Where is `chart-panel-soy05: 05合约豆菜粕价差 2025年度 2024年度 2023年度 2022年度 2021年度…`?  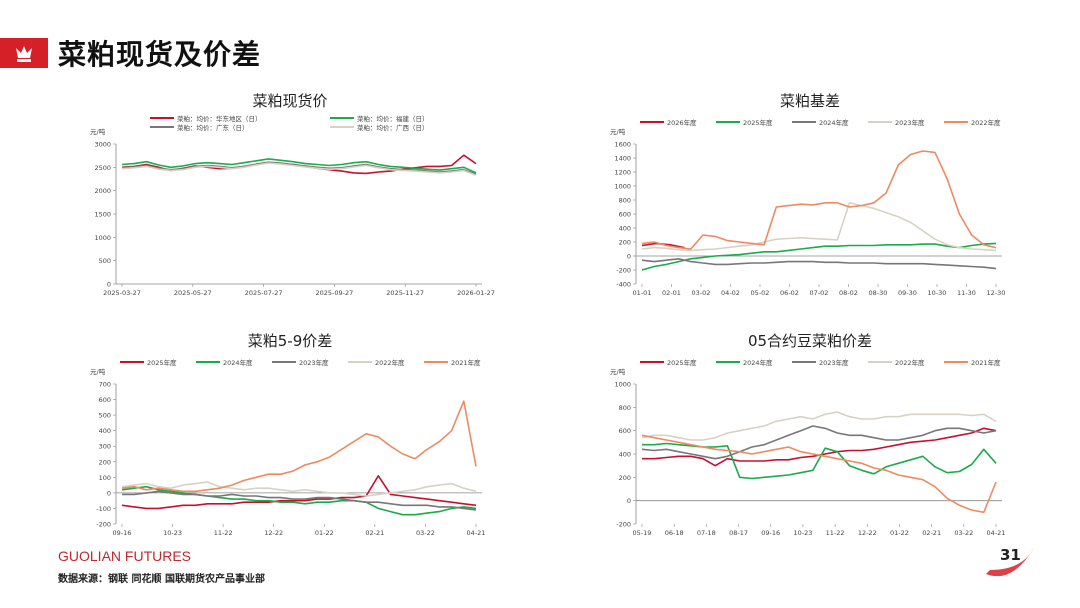
chart-panel-soy05: 05合约豆菜粕价差 2025年度 2024年度 2023年度 2022年度 2021年度… is located at coordinates (810, 435).